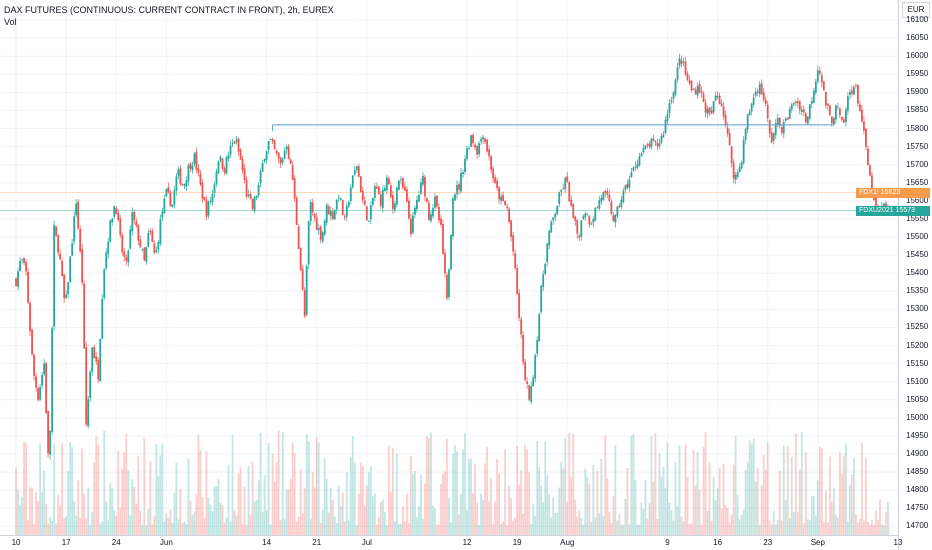 This screenshot has height=550, width=932. What do you see at coordinates (667, 542) in the screenshot?
I see `time-tick-label: 9` at bounding box center [667, 542].